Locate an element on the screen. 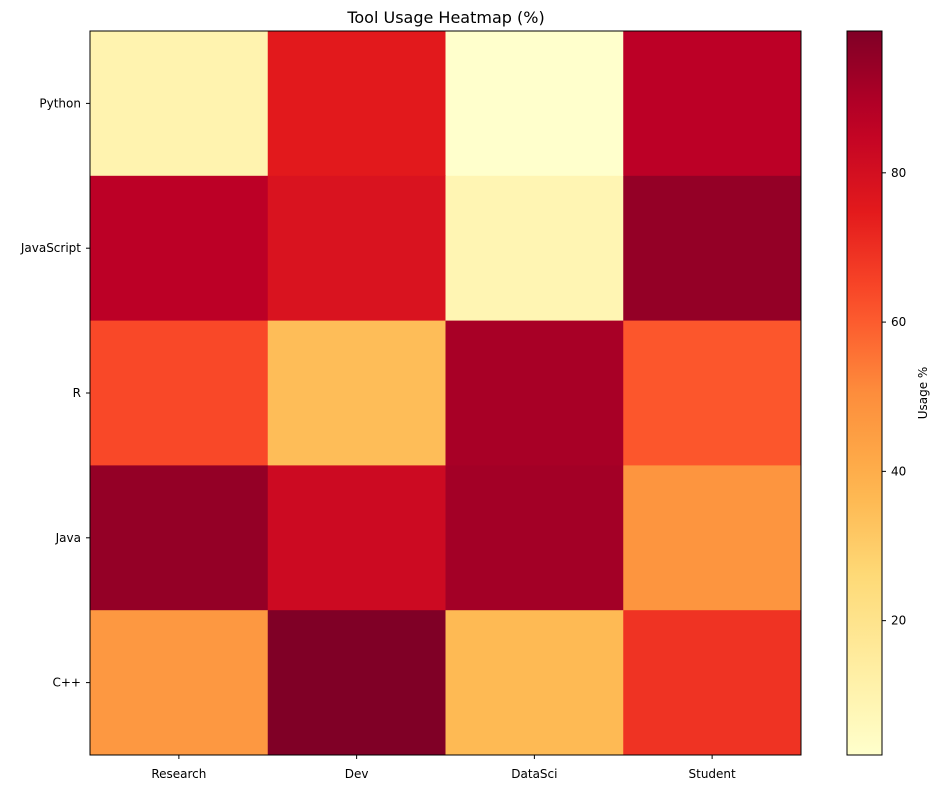 This screenshot has width=939, height=790. colorbar-tick-label: 80 is located at coordinates (898, 173).